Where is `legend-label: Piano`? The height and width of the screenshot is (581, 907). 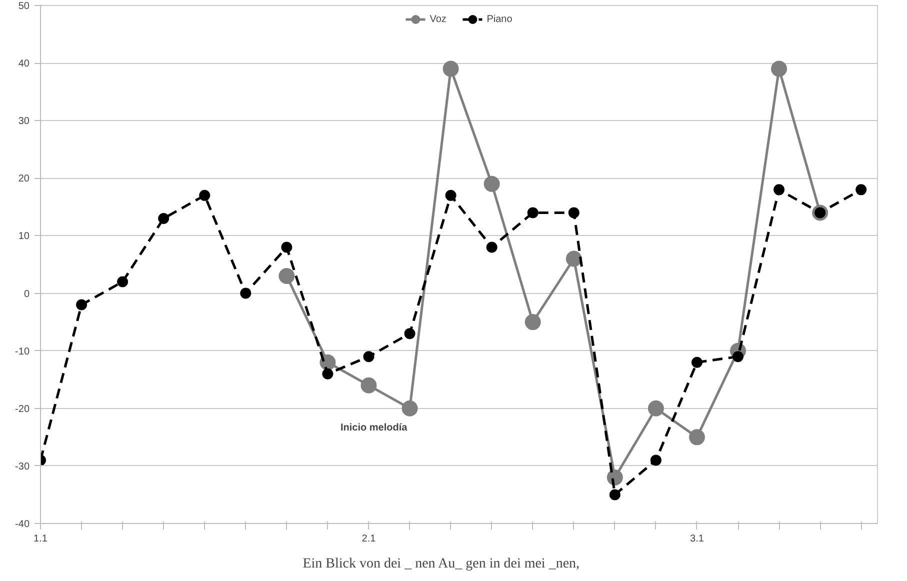
legend-label: Piano is located at coordinates (499, 19).